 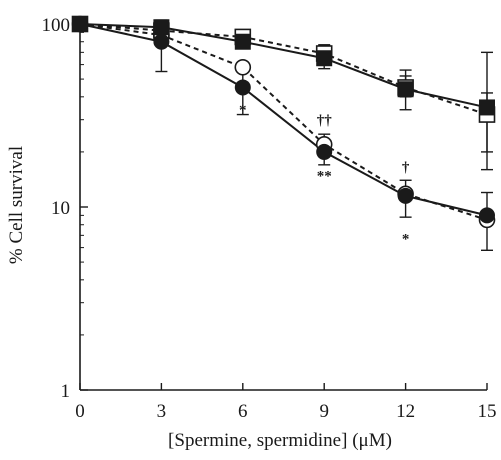 I want to click on significance-mark: ††, so click(x=325, y=121).